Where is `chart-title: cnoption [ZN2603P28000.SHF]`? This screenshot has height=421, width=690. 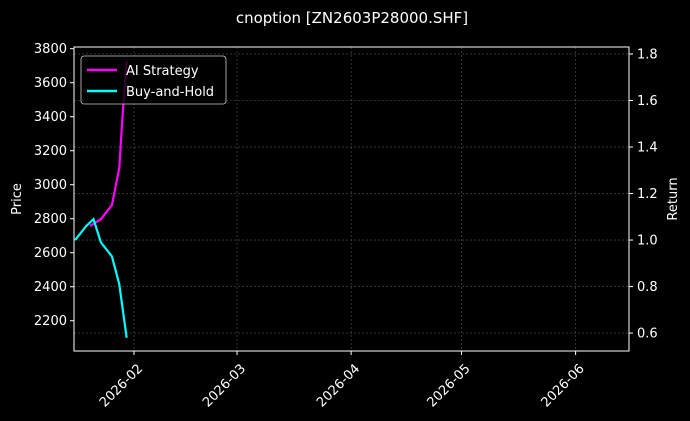 chart-title: cnoption [ZN2603P28000.SHF] is located at coordinates (352, 18).